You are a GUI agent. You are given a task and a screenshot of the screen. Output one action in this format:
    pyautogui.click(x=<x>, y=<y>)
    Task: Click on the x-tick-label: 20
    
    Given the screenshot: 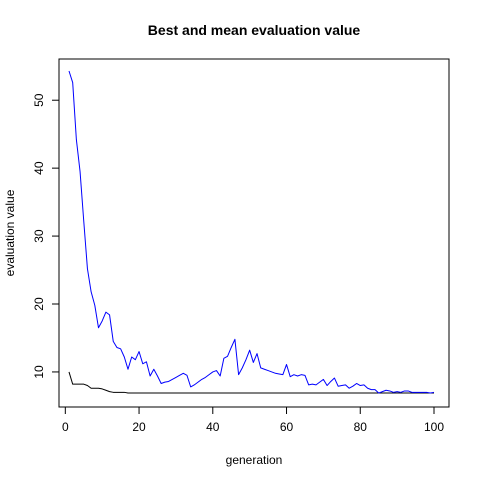 What is the action you would take?
    pyautogui.click(x=139, y=427)
    